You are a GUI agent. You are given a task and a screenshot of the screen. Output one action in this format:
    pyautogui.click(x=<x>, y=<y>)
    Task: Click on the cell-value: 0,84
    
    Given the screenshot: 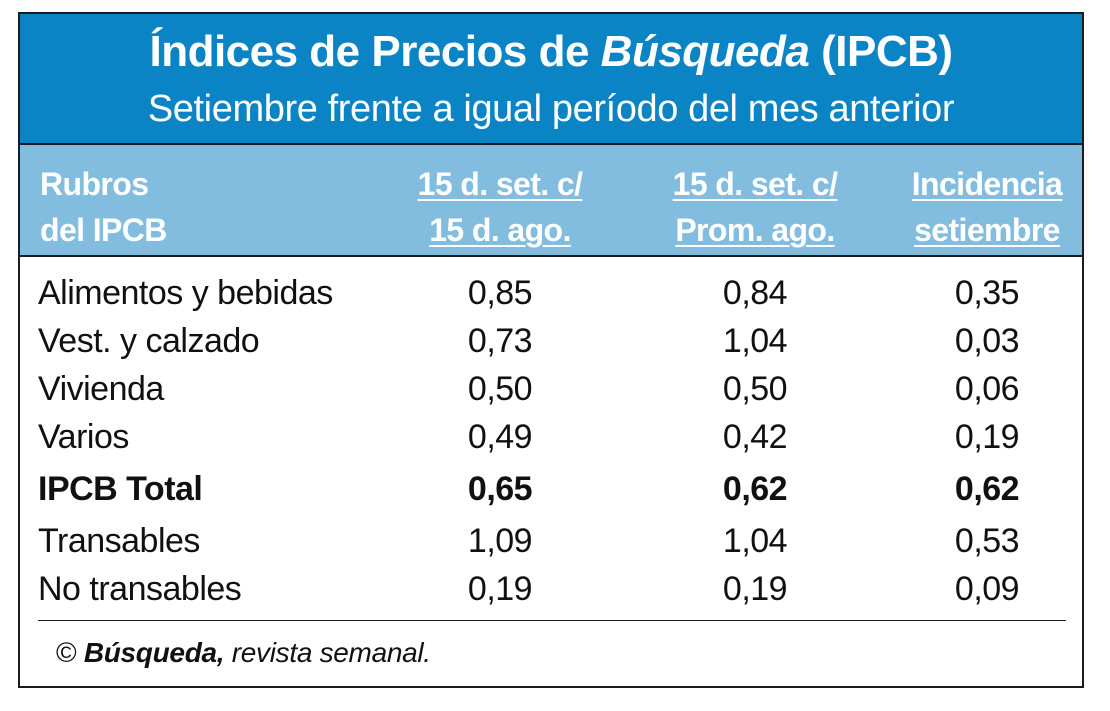 What is the action you would take?
    pyautogui.click(x=755, y=293)
    